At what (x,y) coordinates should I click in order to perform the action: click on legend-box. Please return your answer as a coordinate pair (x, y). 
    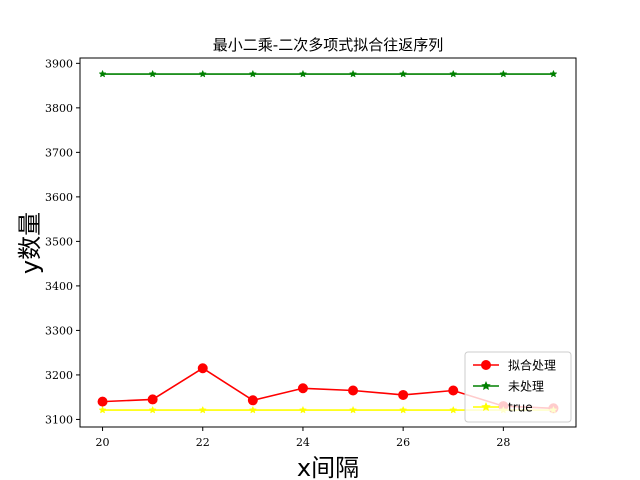
    Looking at the image, I should click on (518, 387).